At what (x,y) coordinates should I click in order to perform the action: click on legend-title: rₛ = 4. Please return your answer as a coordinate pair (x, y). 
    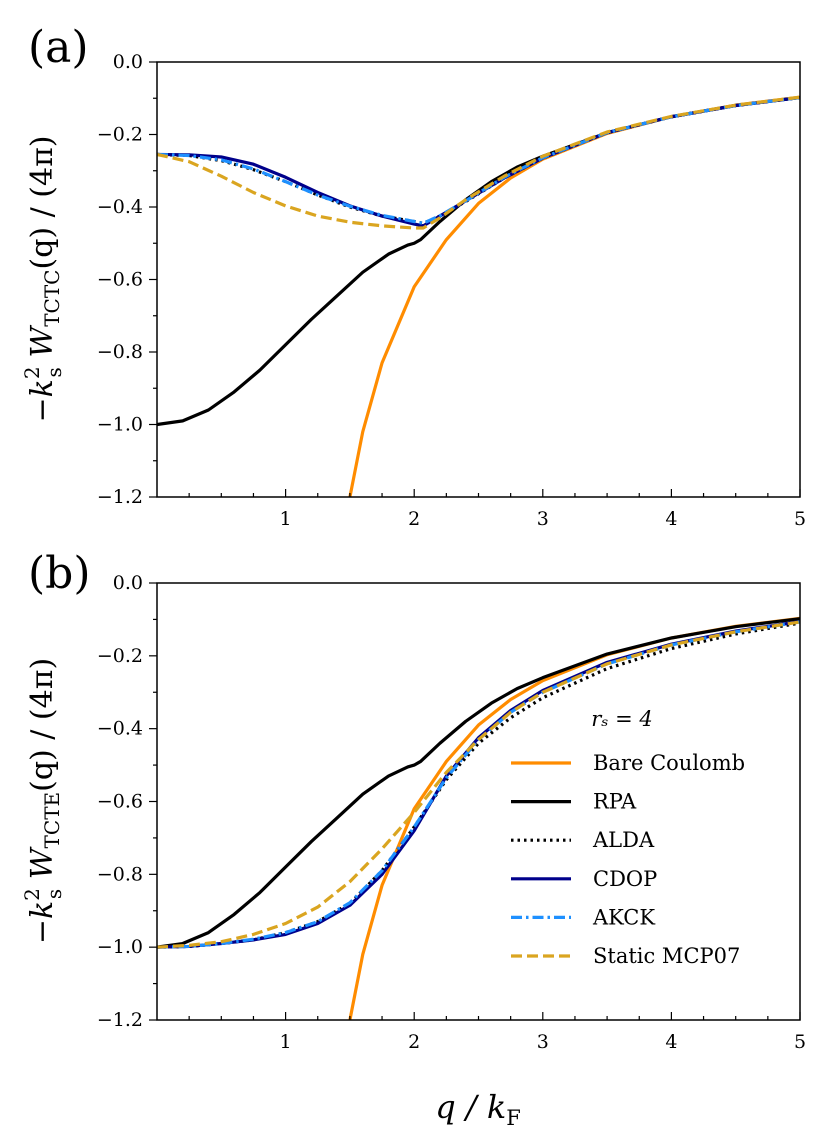
    Looking at the image, I should click on (621, 719).